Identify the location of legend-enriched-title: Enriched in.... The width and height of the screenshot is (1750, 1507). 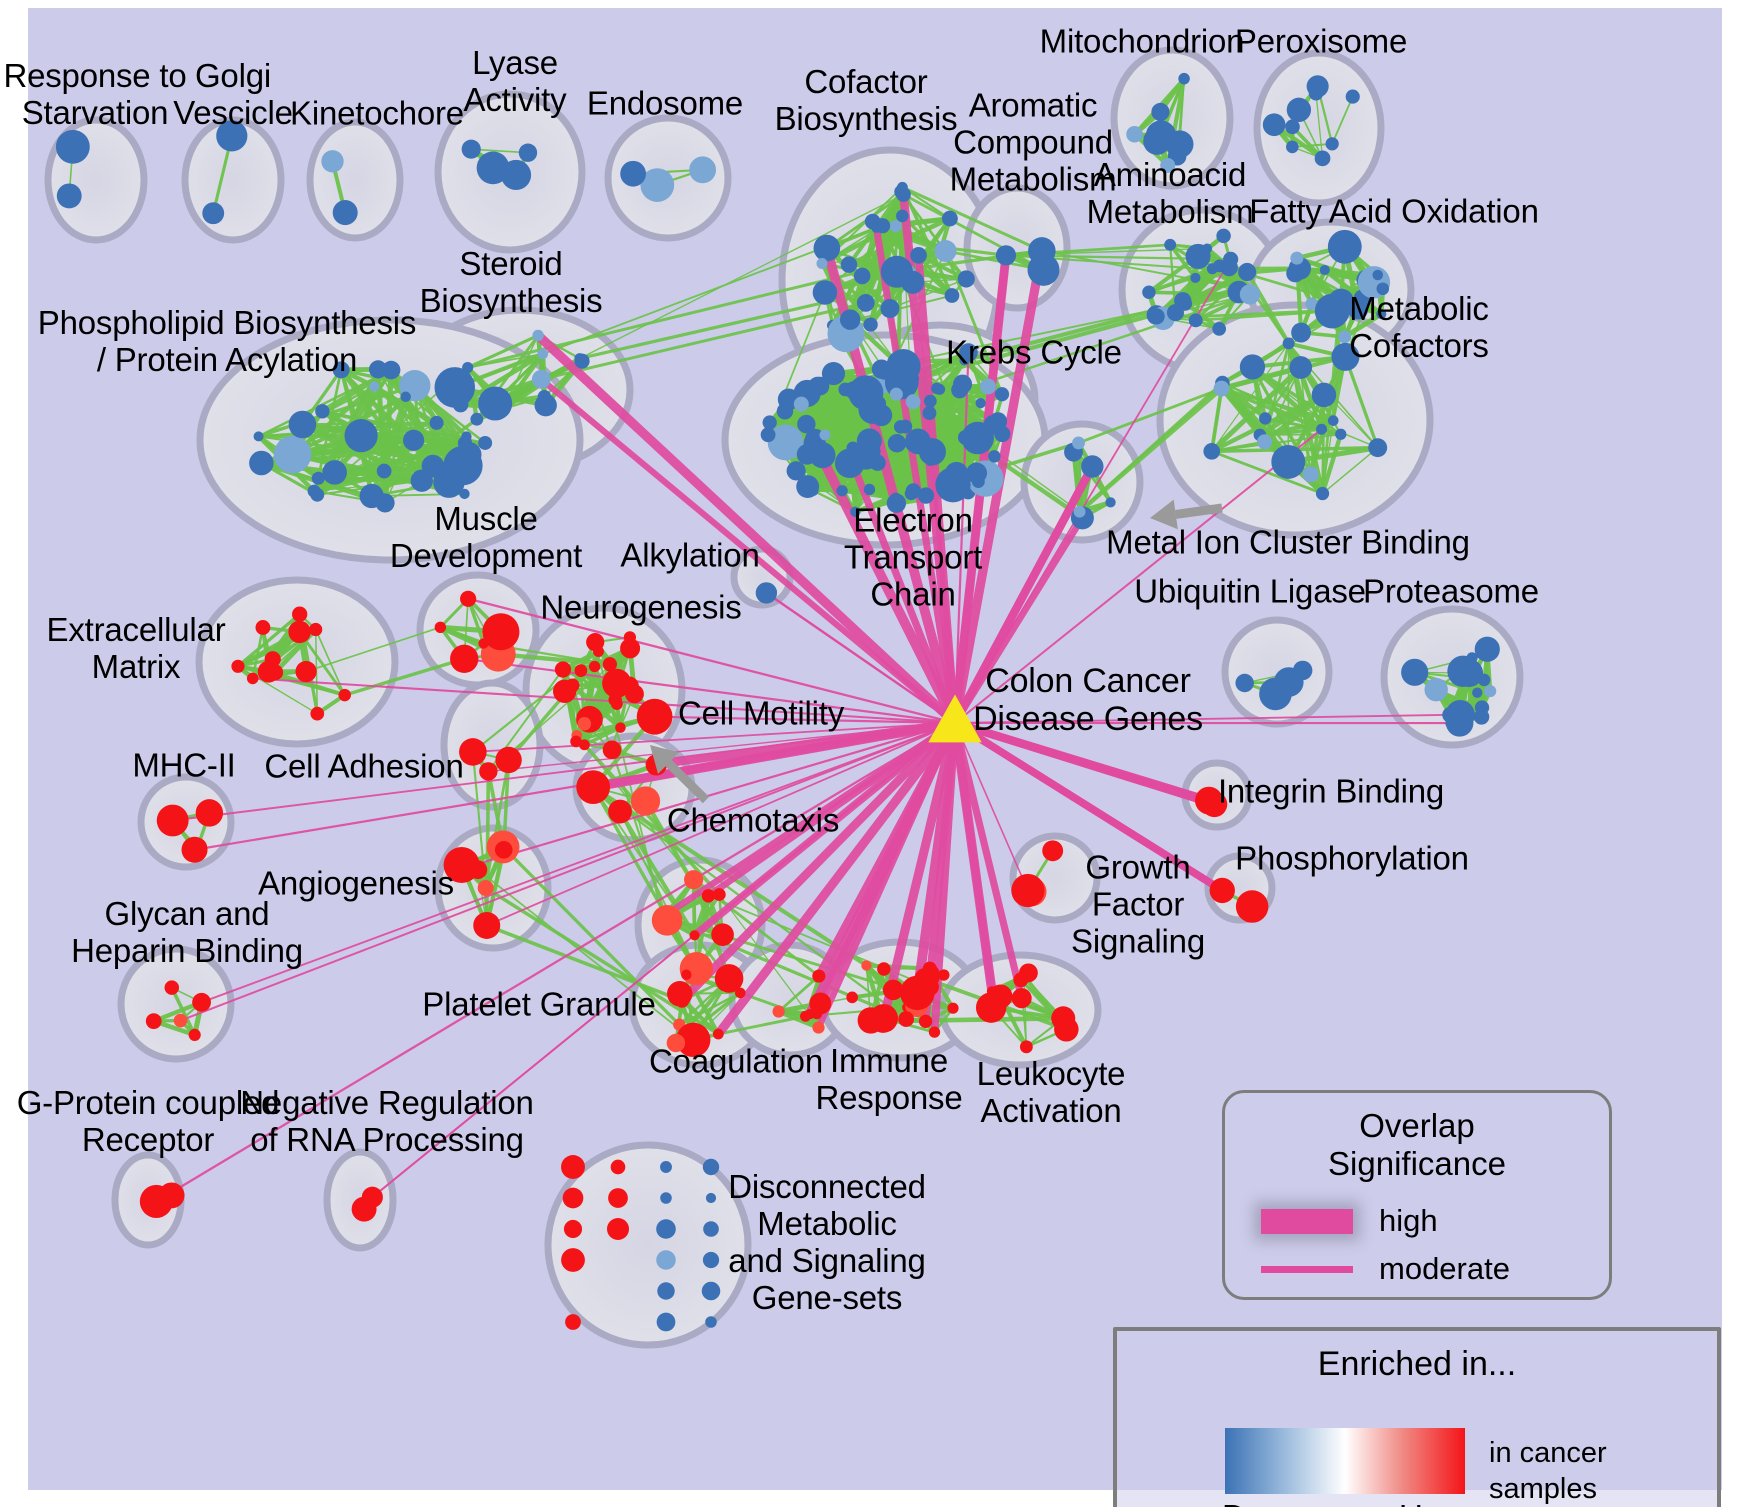
(1417, 1364).